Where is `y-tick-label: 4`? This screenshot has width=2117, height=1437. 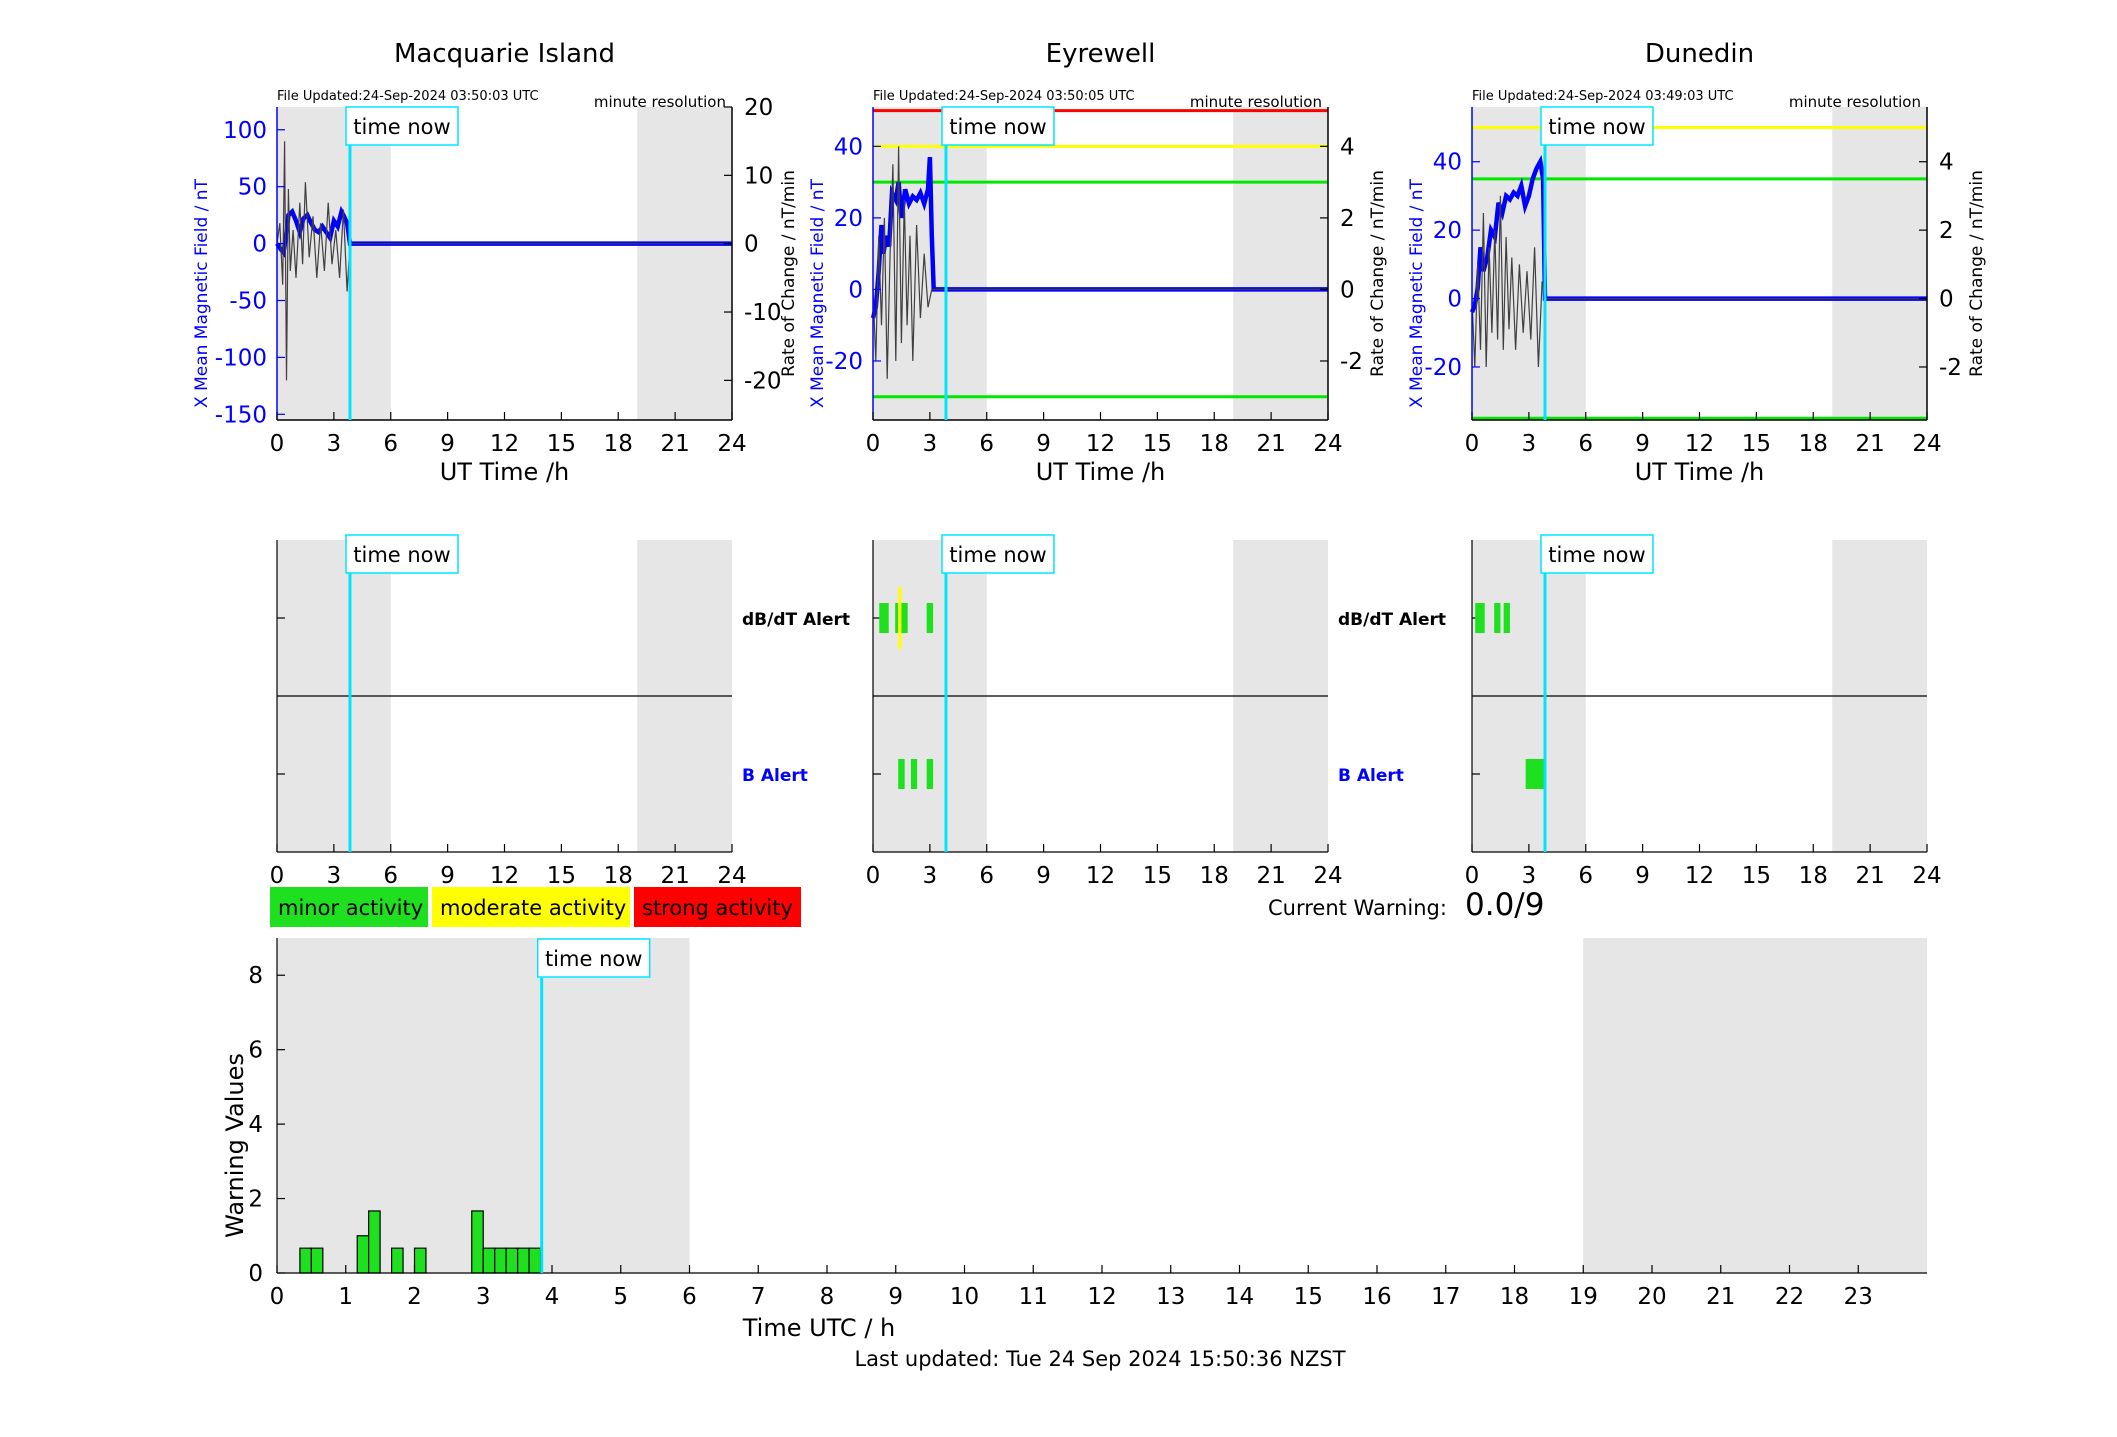
y-tick-label: 4 is located at coordinates (255, 1125).